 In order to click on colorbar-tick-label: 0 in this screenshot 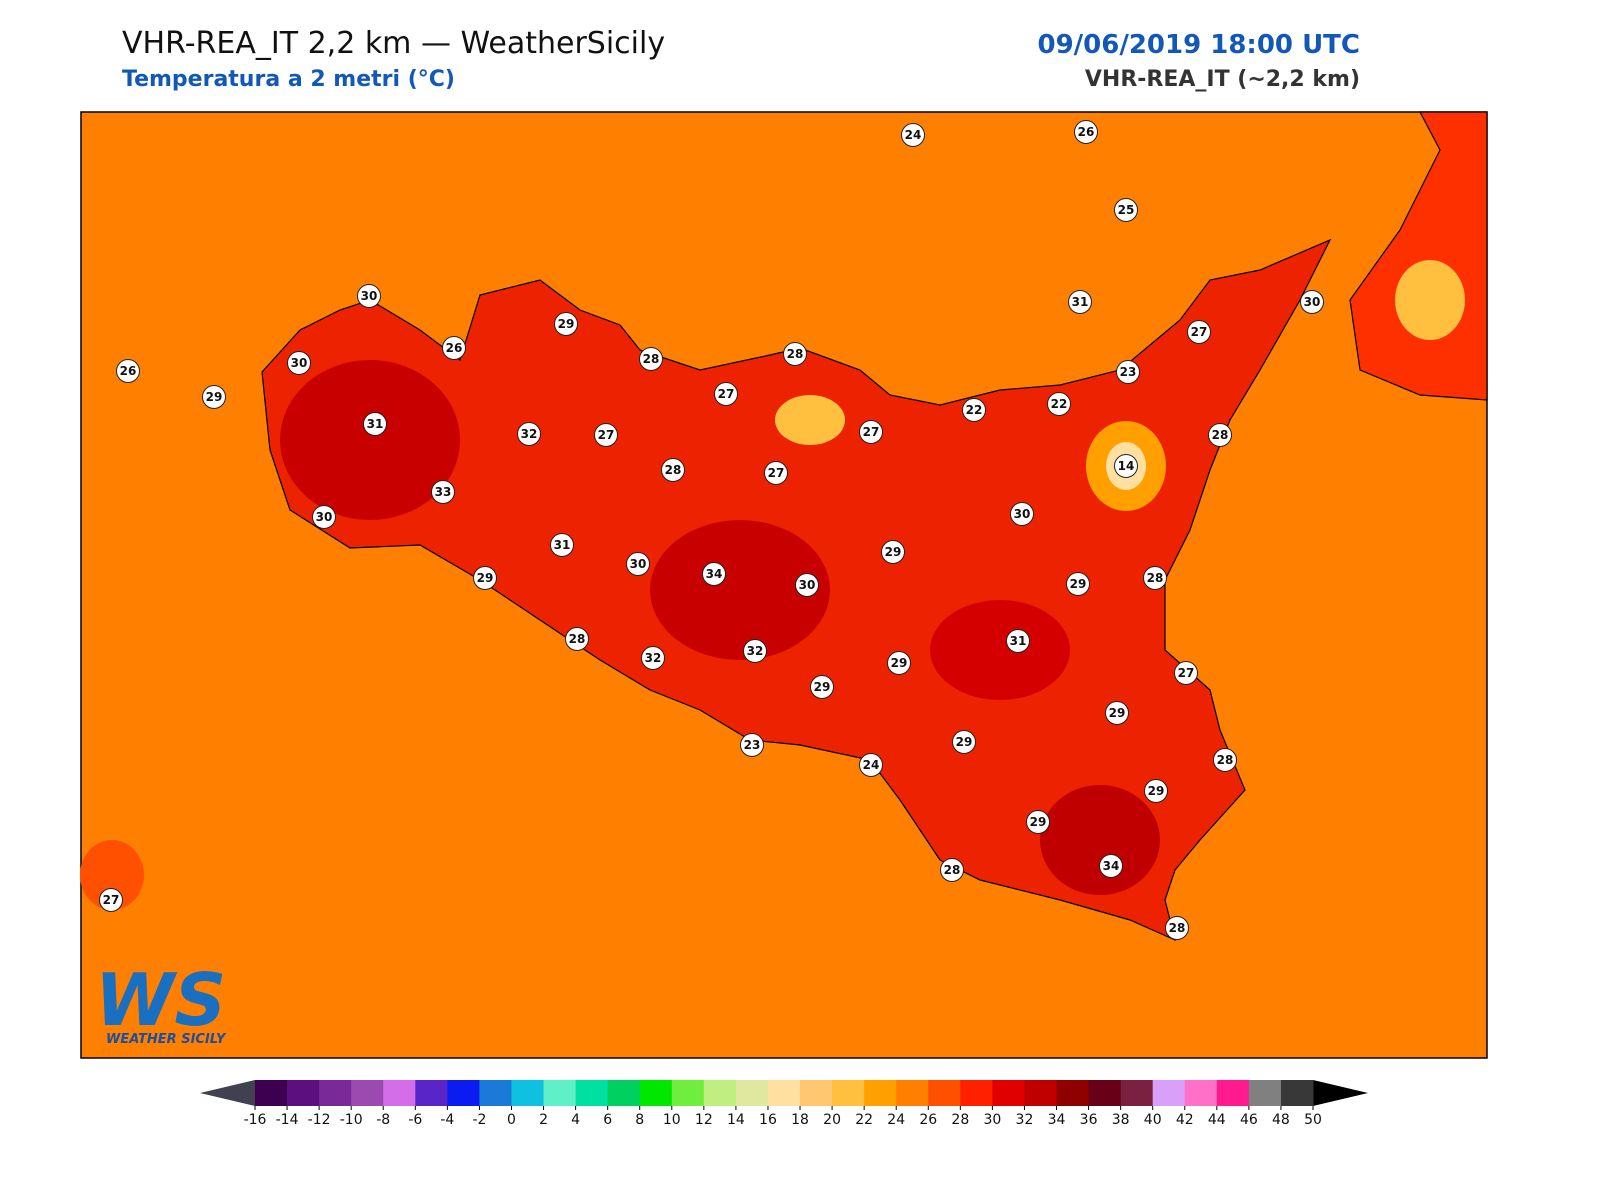, I will do `click(511, 1120)`.